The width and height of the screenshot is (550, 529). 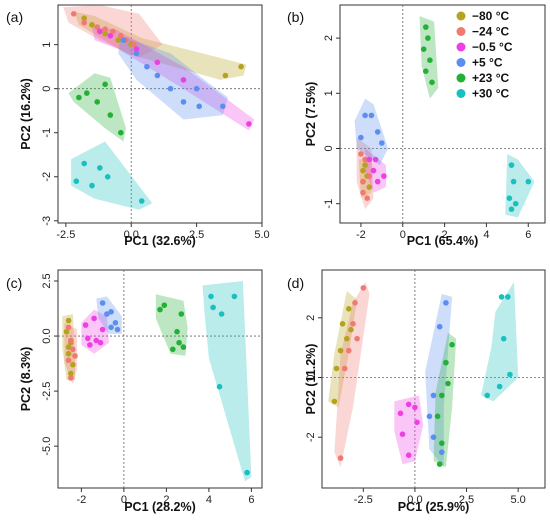 I want to click on y-tick-label: -5.0, so click(x=47, y=446).